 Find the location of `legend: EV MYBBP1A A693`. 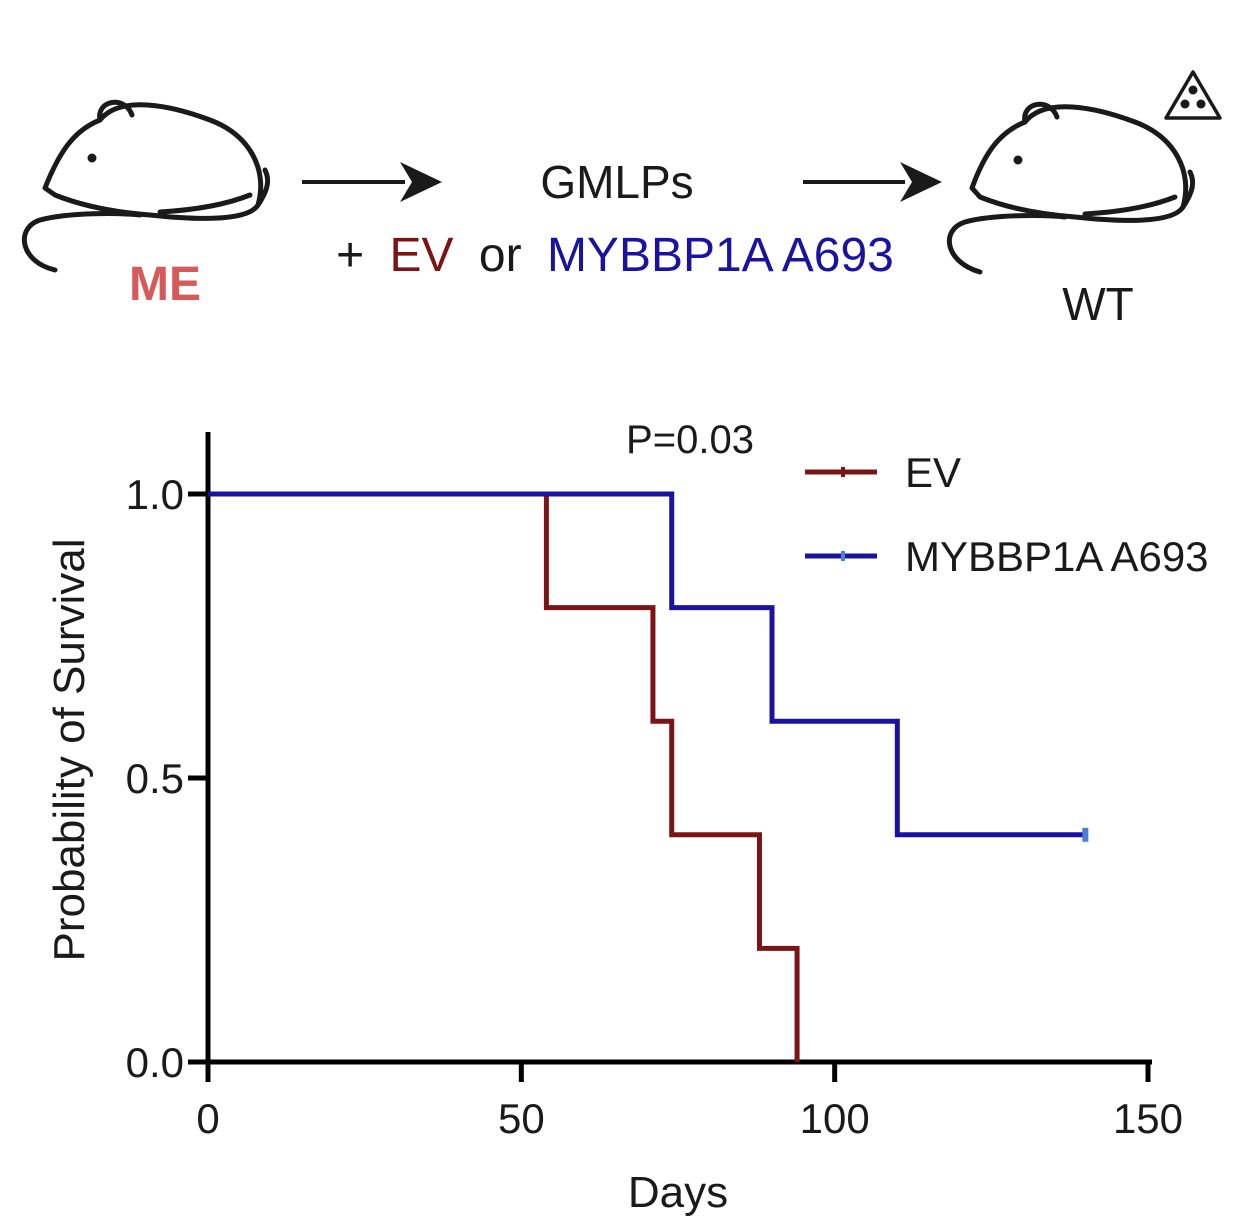

legend: EV MYBBP1A A693 is located at coordinates (1007, 514).